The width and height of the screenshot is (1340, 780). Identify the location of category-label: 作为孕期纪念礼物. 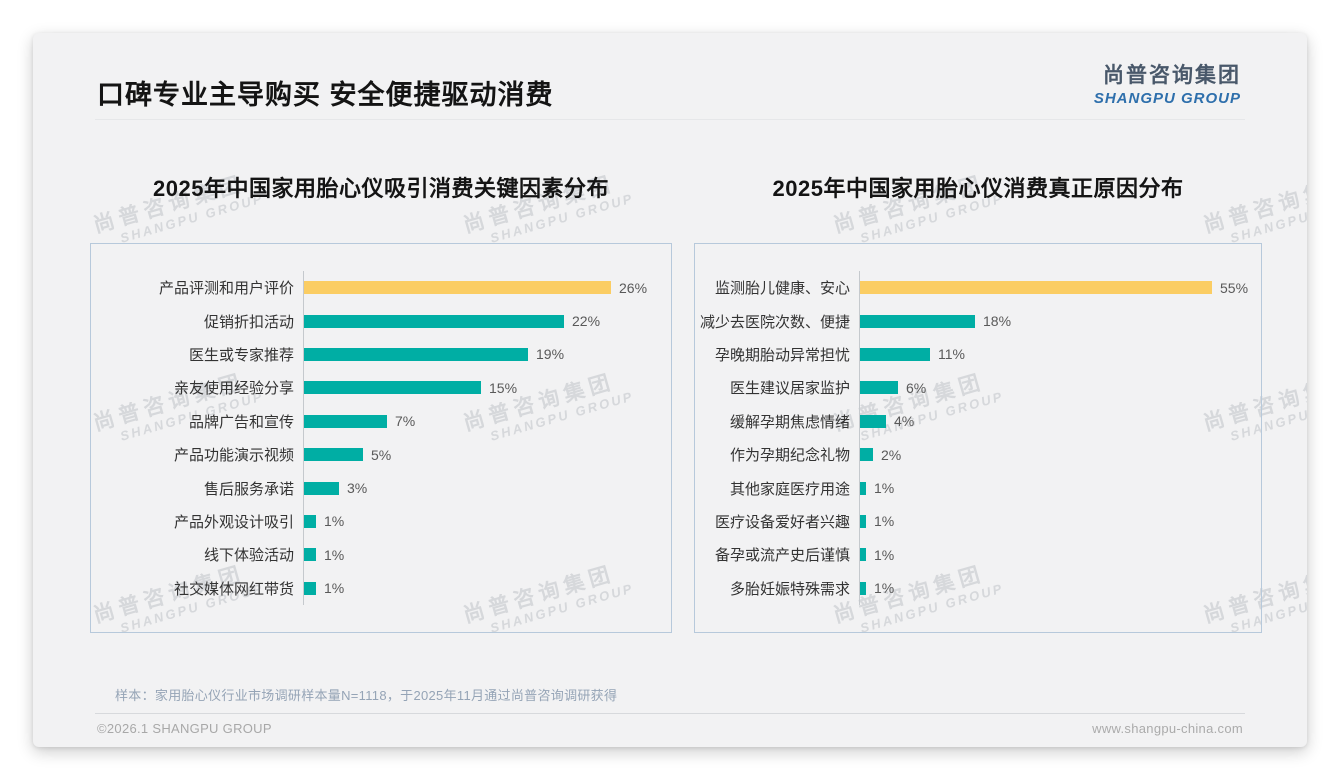
(789, 456).